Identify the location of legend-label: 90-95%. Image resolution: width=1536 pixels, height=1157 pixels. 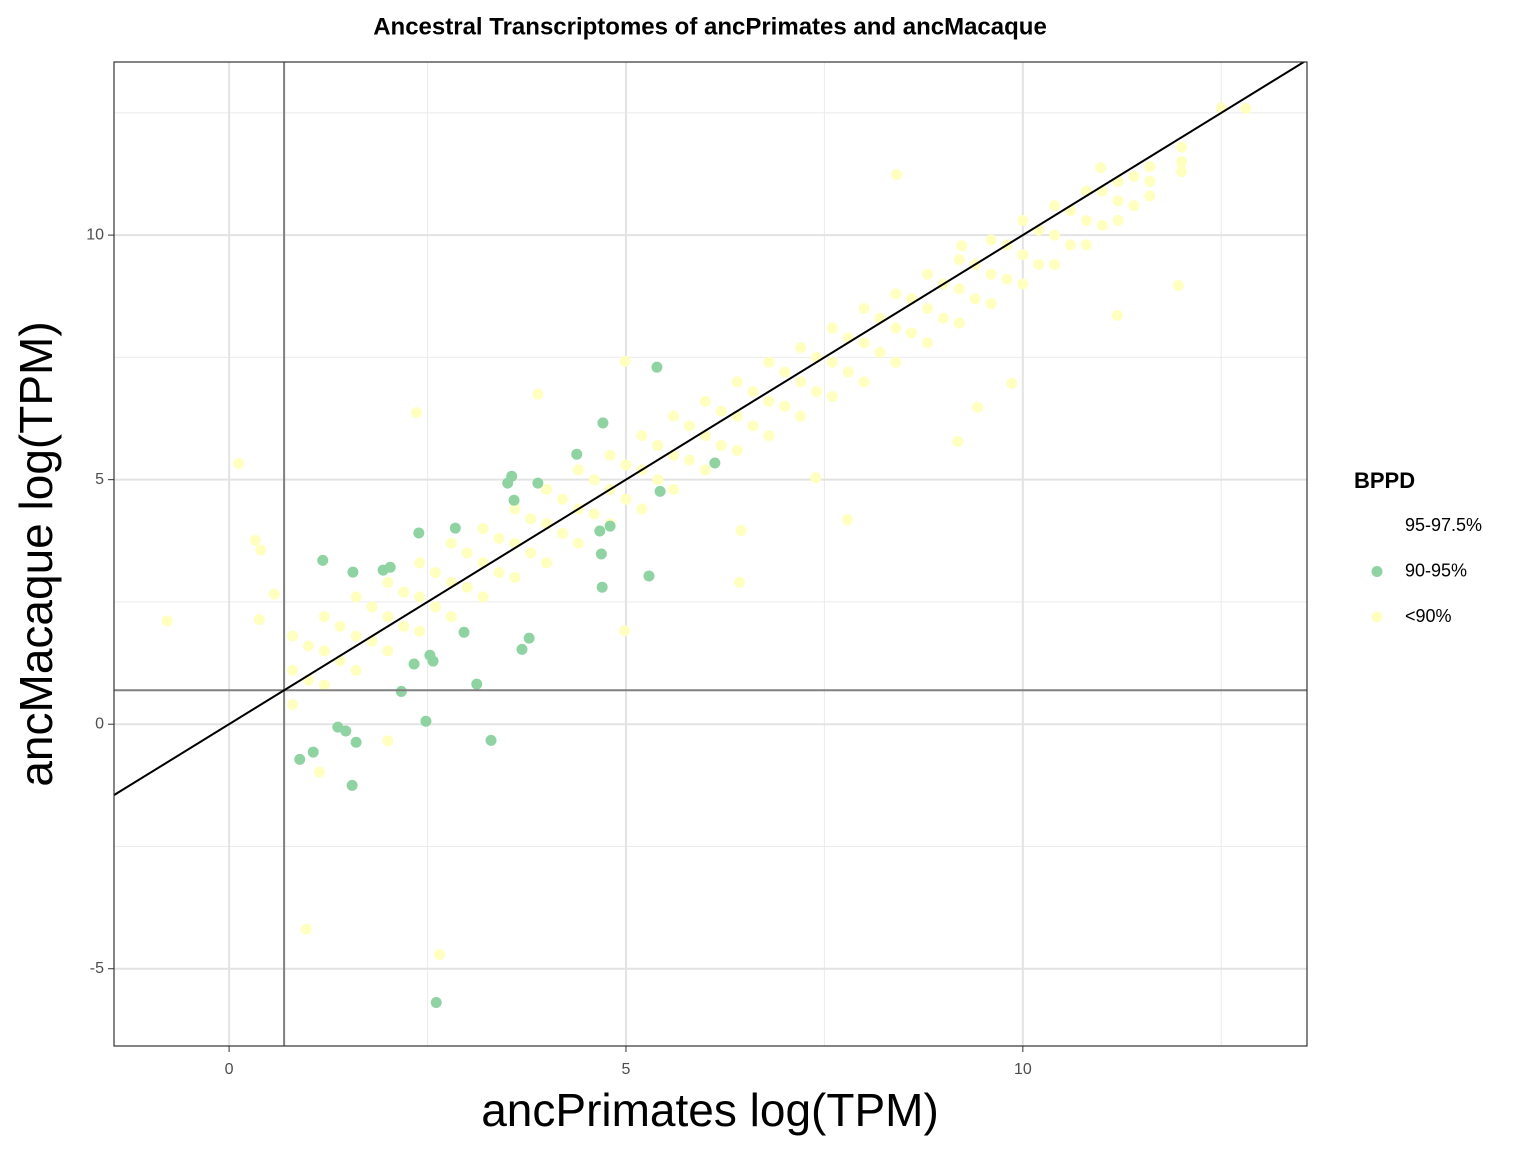
(1436, 570).